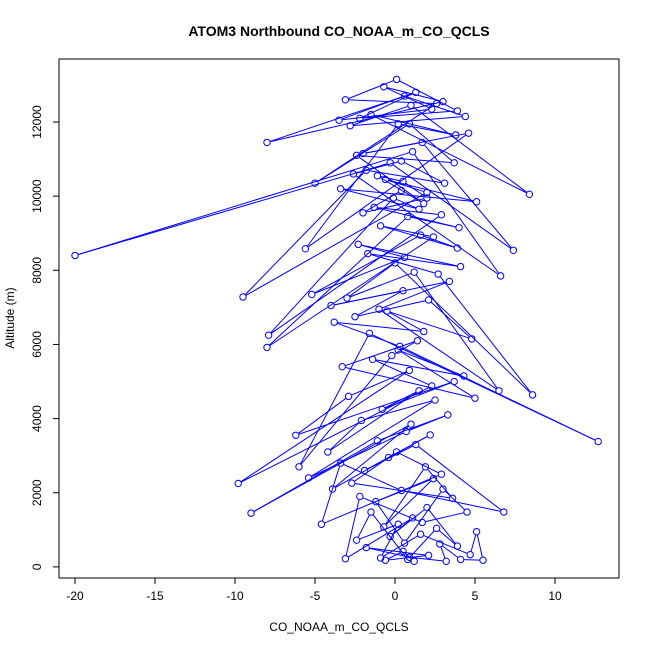  I want to click on x-tick-label: -10, so click(235, 596).